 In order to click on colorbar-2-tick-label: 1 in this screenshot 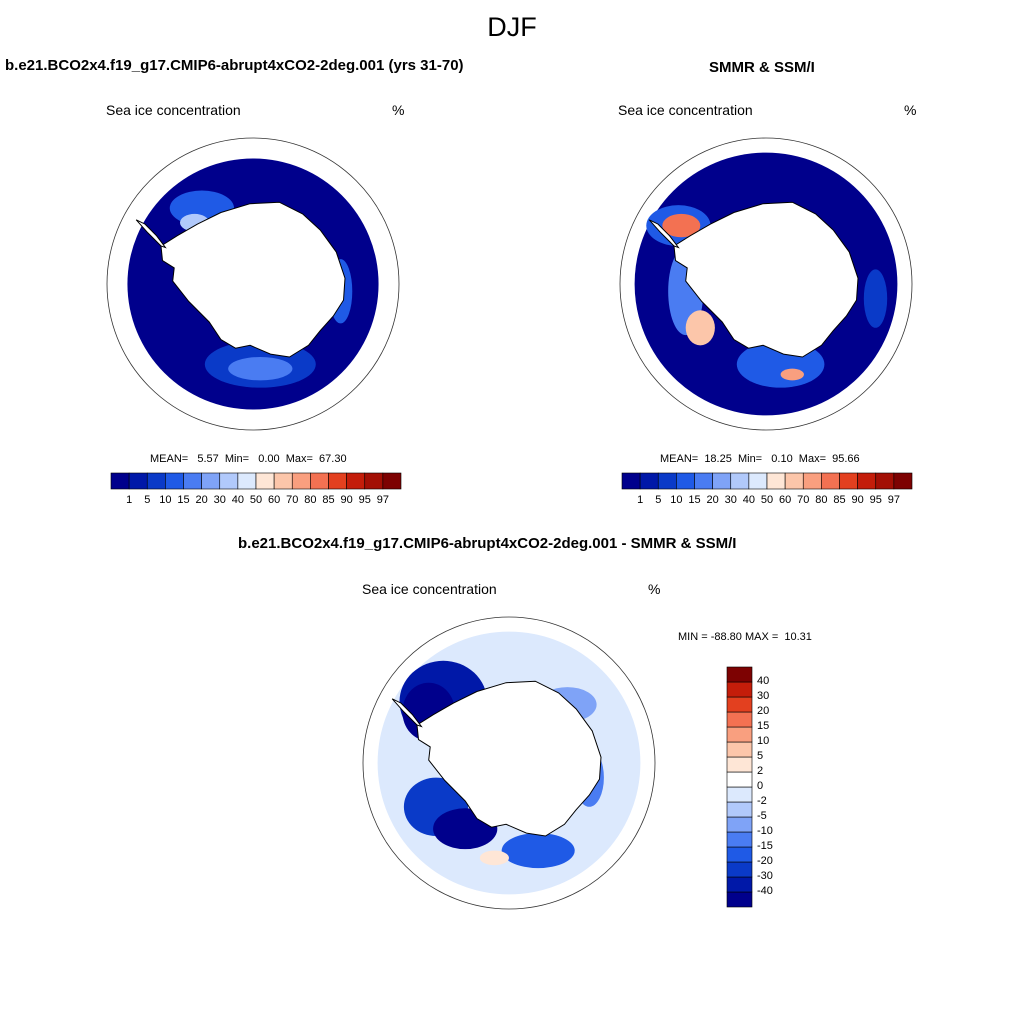, I will do `click(640, 500)`.